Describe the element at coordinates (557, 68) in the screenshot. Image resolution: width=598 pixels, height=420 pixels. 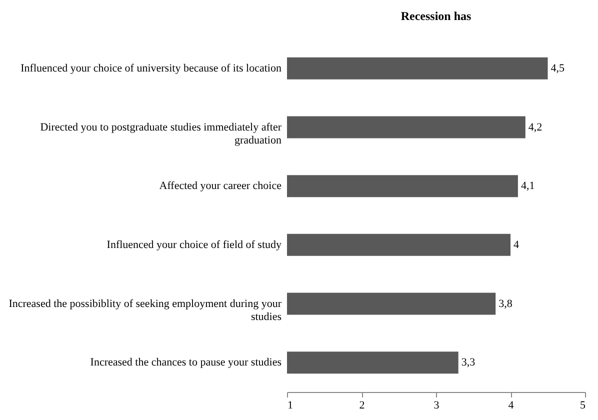
I see `data-label: 4,5` at that location.